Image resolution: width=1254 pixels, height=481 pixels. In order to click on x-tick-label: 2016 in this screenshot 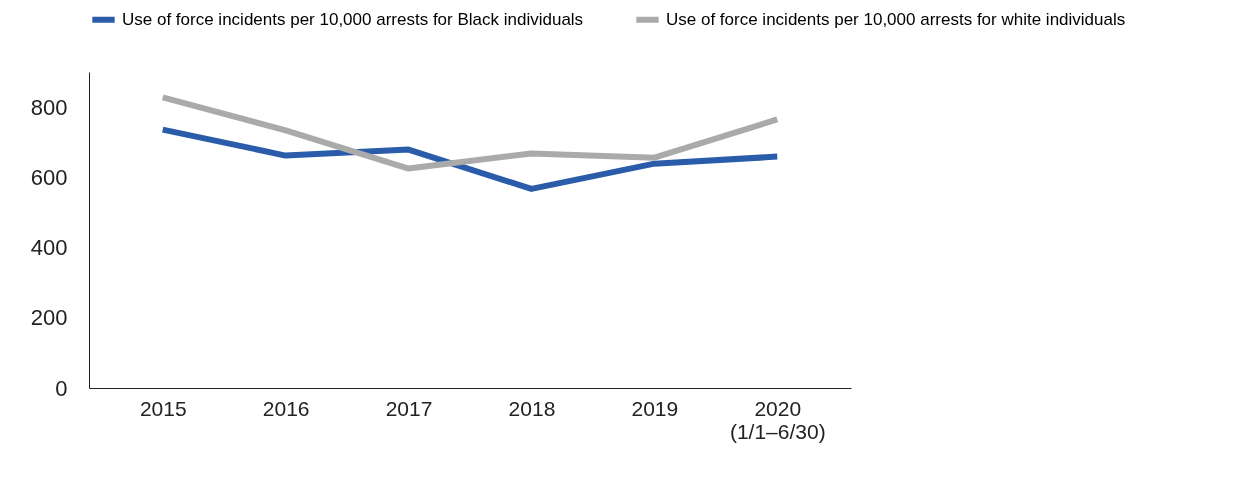, I will do `click(286, 408)`.